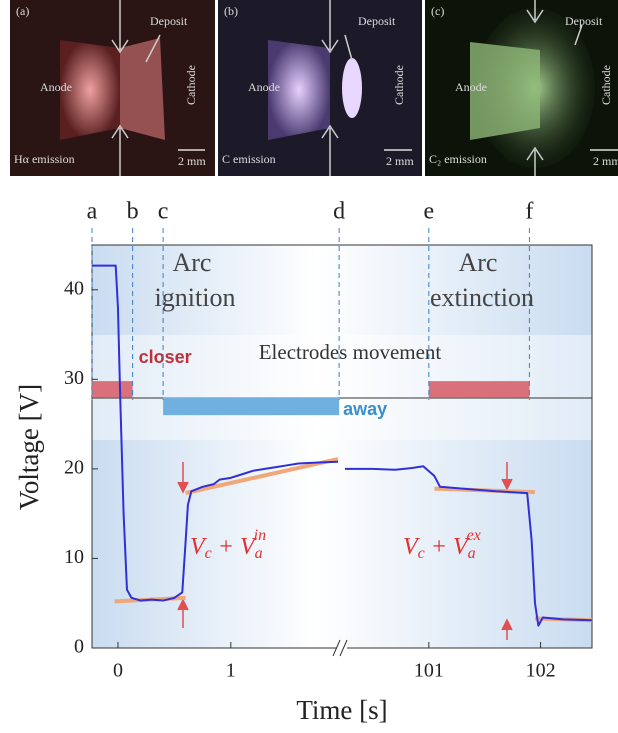 This screenshot has height=733, width=618. Describe the element at coordinates (350, 352) in the screenshot. I see `movement-title: Electrodes movement` at that location.